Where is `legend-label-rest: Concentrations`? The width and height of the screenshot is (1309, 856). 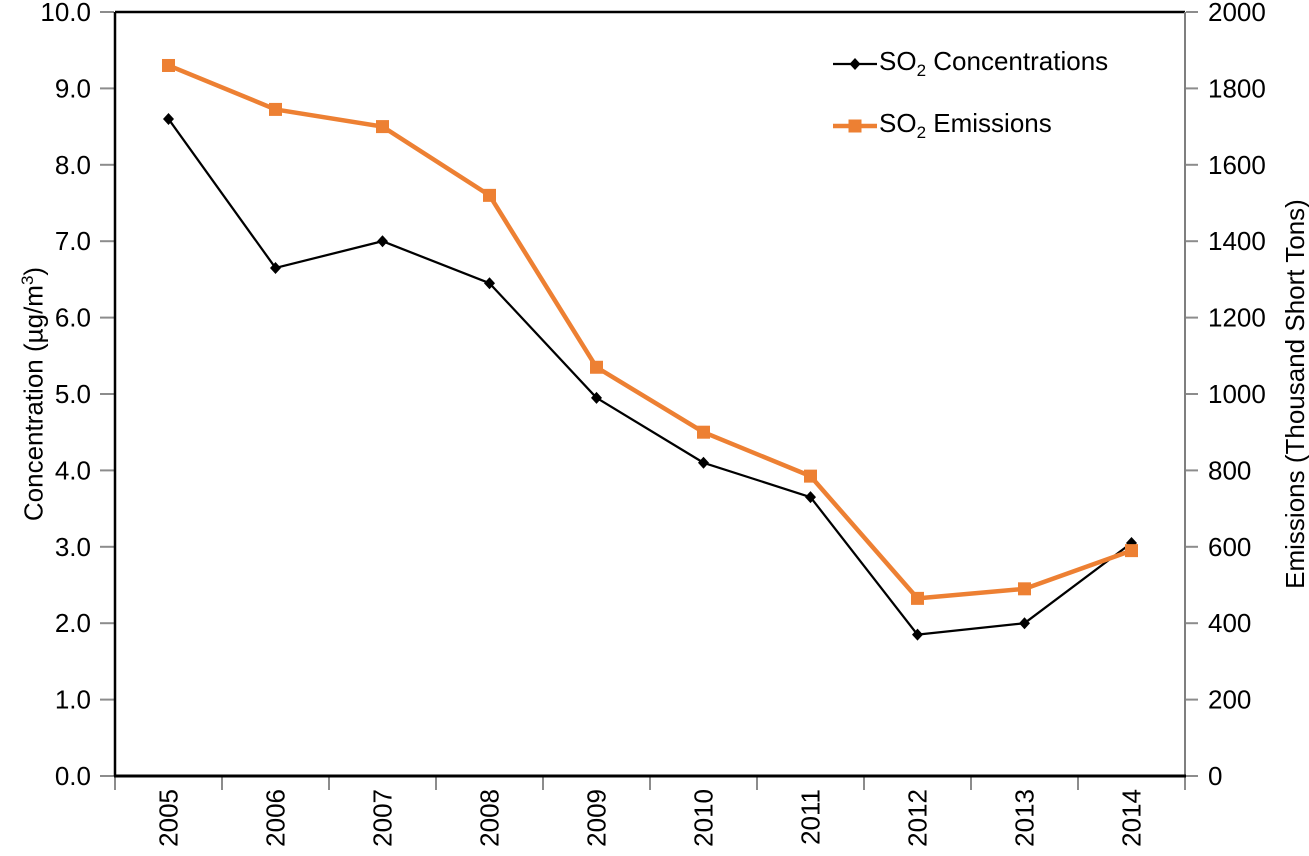
legend-label-rest: Concentrations is located at coordinates (1017, 61).